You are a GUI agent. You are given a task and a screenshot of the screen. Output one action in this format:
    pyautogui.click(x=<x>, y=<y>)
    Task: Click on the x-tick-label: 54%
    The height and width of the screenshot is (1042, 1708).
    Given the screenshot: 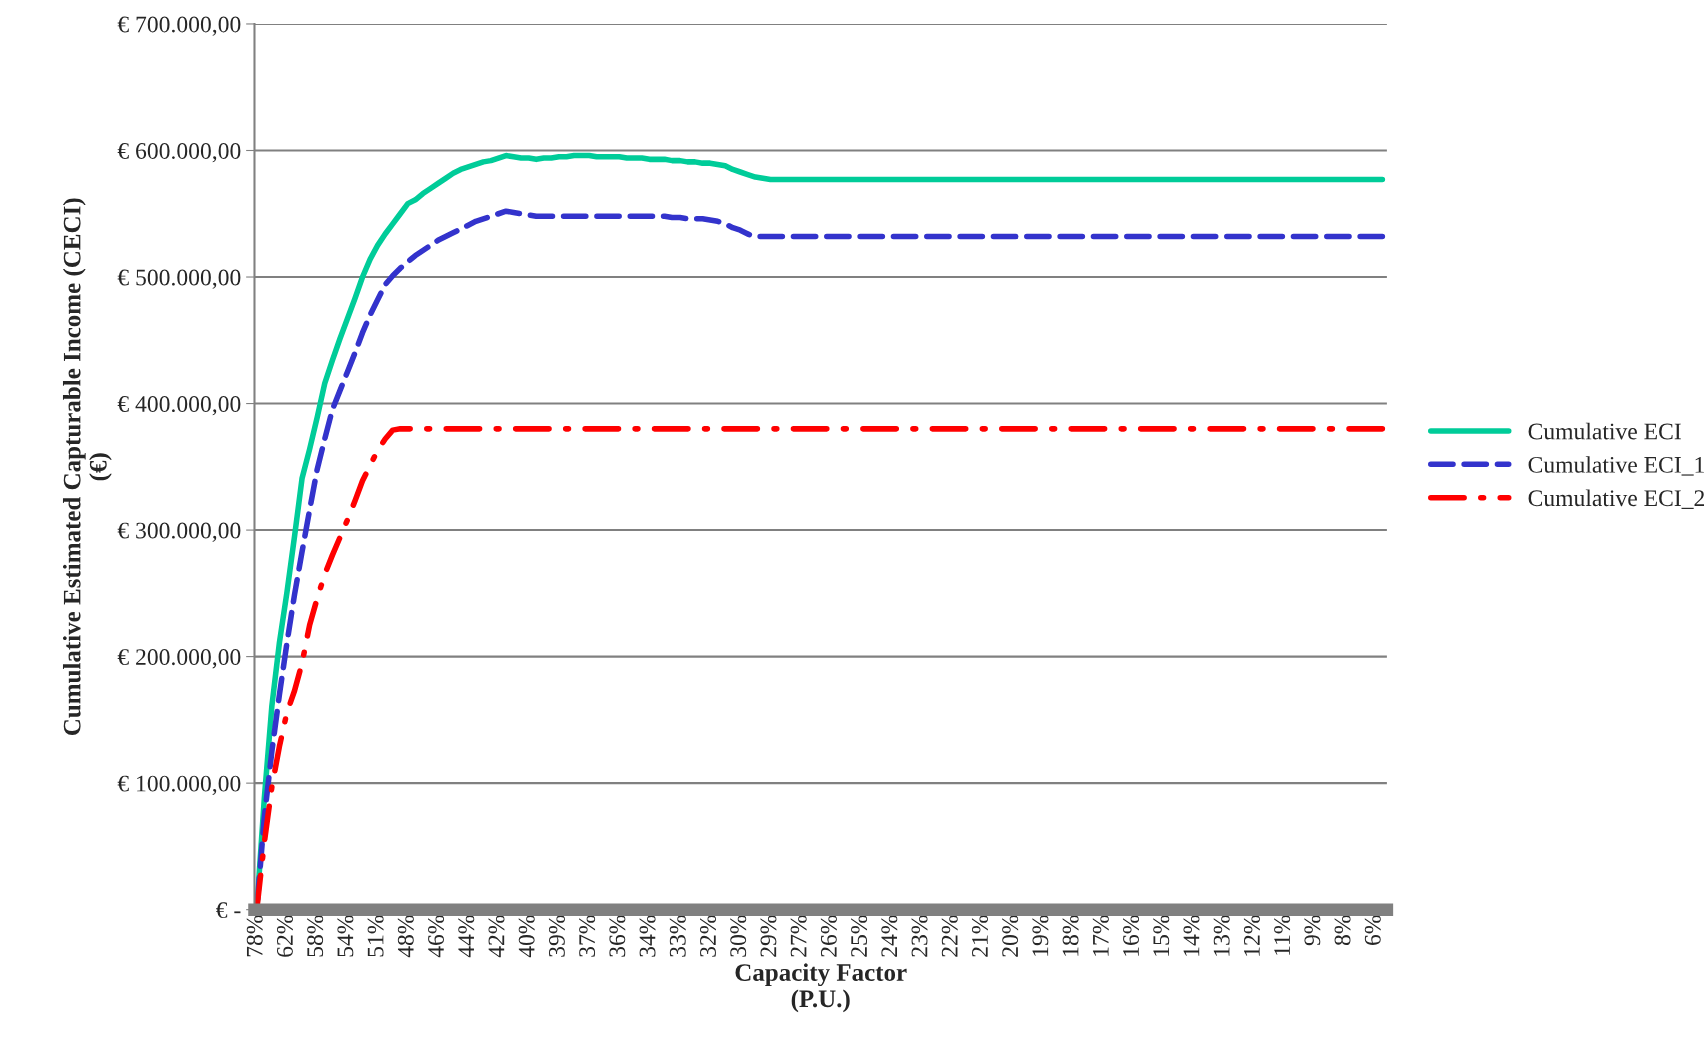 What is the action you would take?
    pyautogui.click(x=345, y=936)
    